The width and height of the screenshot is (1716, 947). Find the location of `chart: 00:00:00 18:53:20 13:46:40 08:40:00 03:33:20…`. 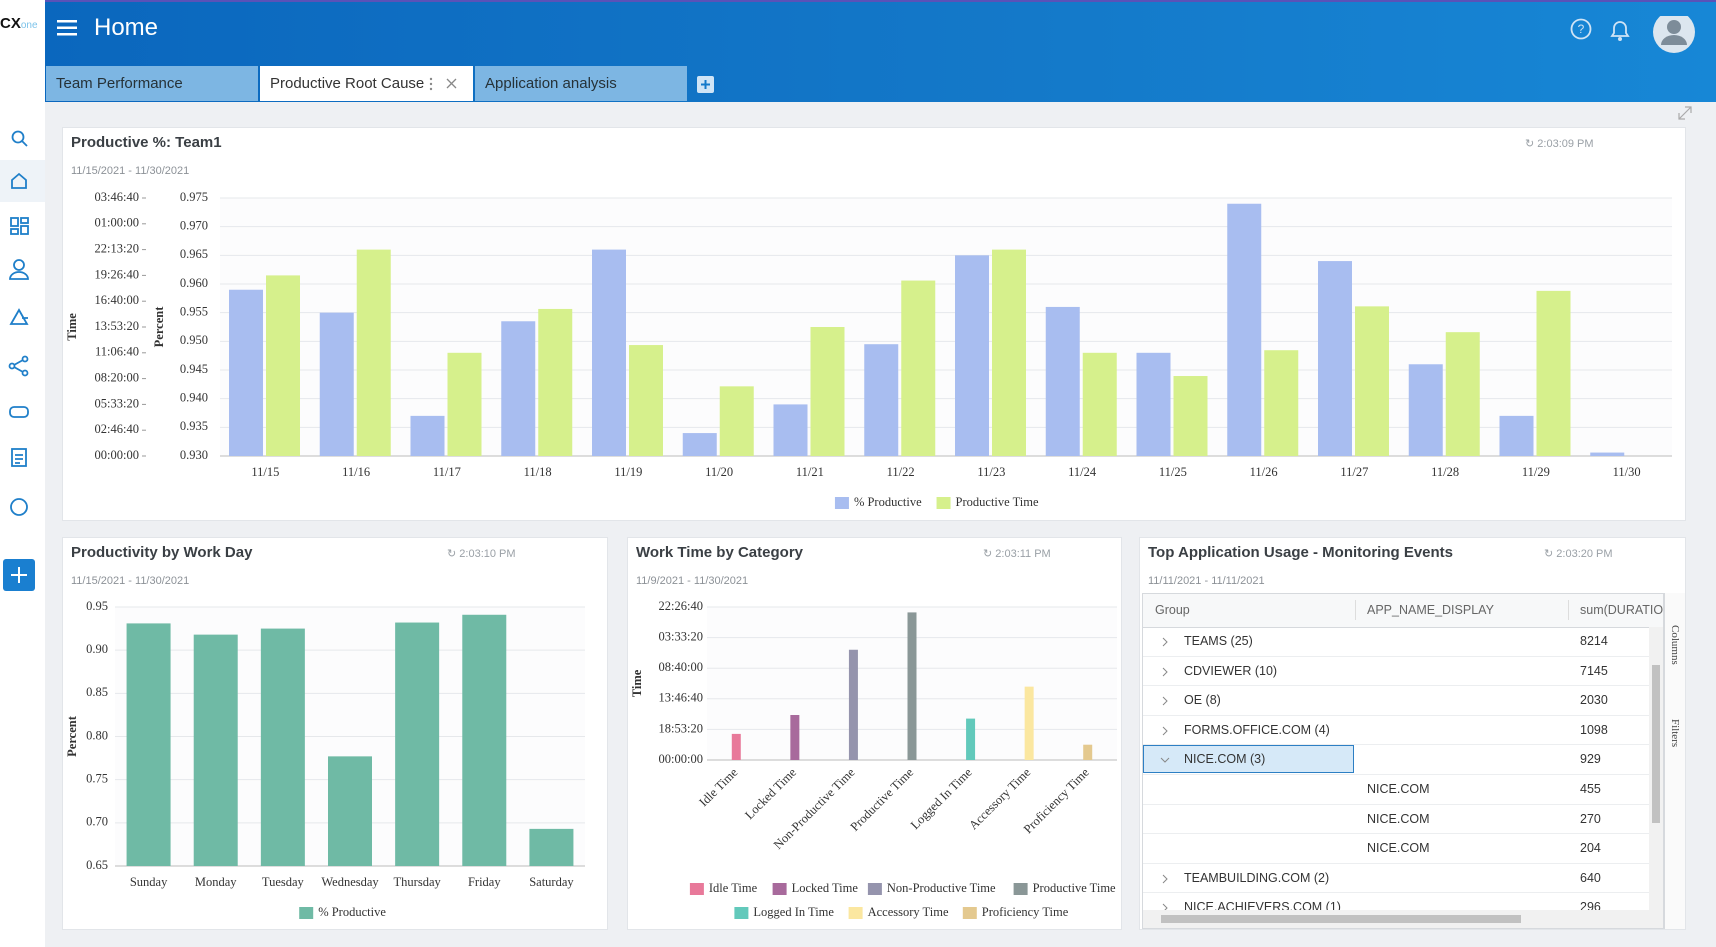

chart: 00:00:00 18:53:20 13:46:40 08:40:00 03:33:20… is located at coordinates (873, 759).